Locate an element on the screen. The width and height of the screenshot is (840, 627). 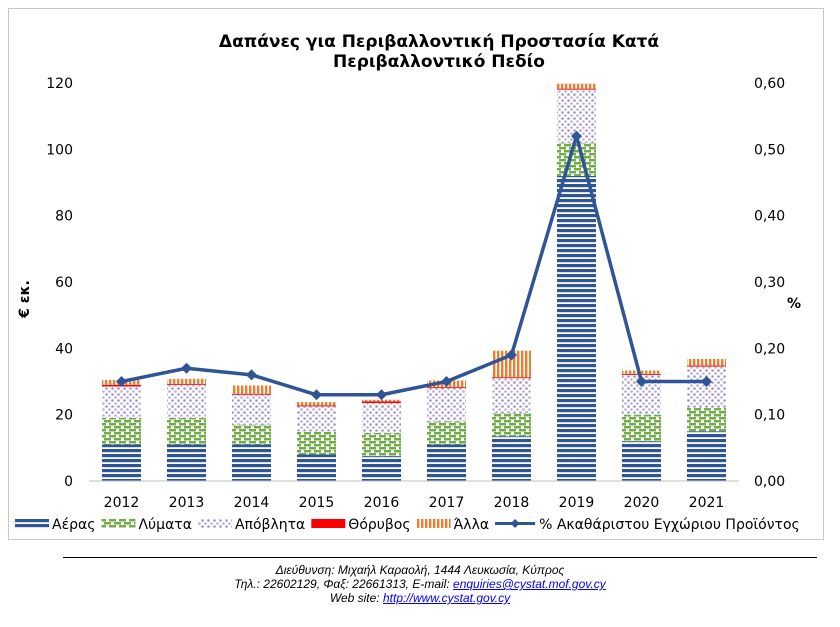
y-axis-ticks: 0 20 40 60 80 100 120 is located at coordinates (59, 283).